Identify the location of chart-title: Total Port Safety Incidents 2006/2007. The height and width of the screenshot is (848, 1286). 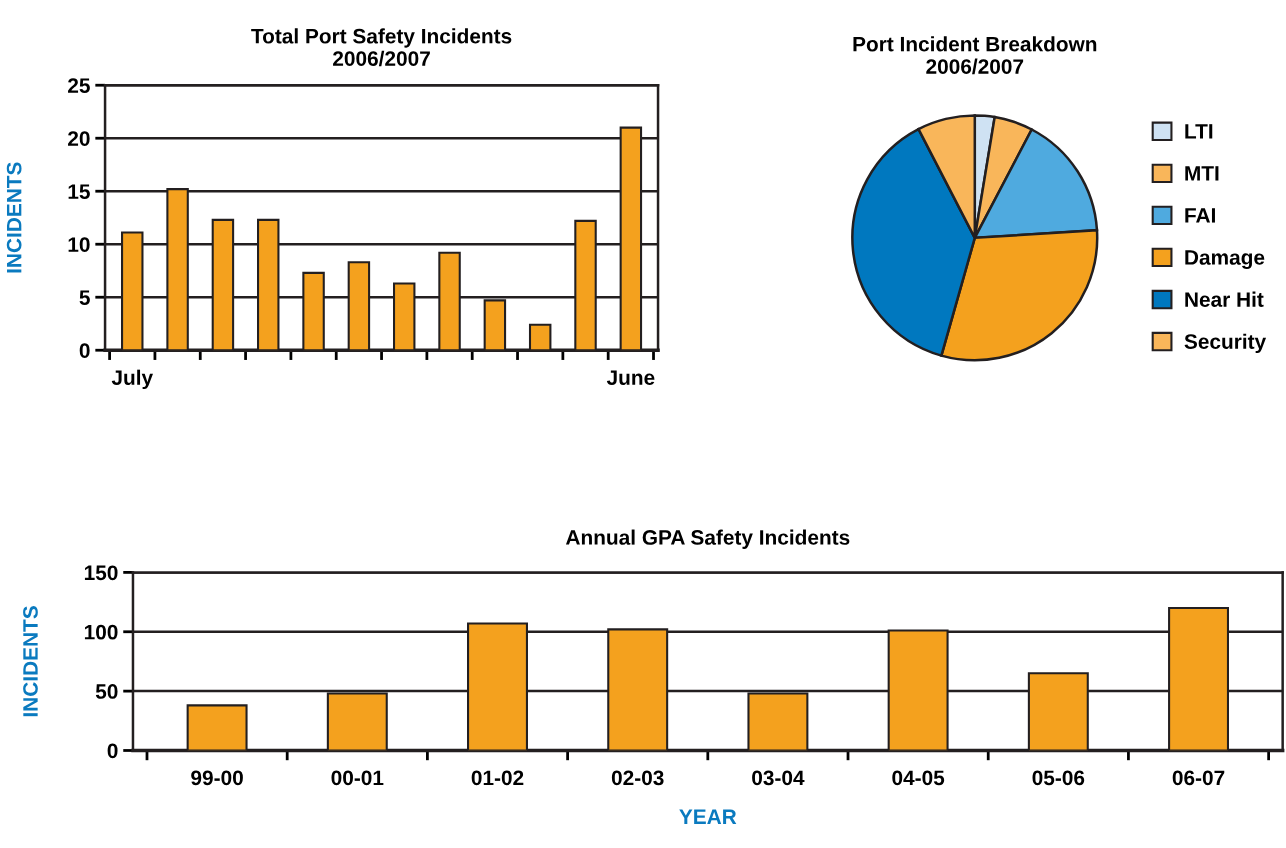
(381, 47).